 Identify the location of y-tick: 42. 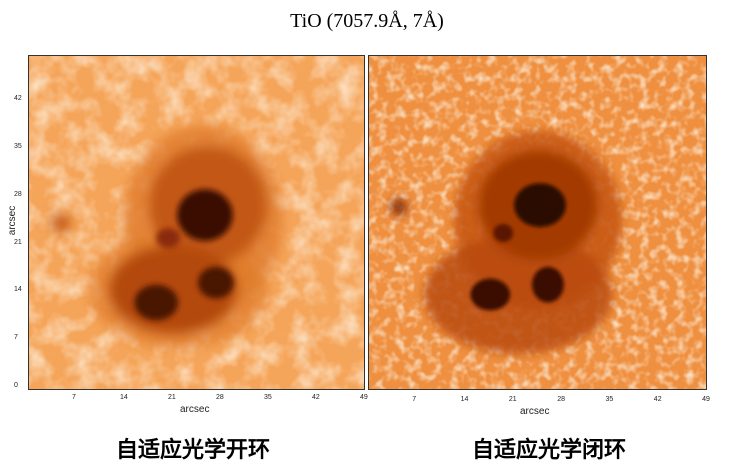
(18, 99).